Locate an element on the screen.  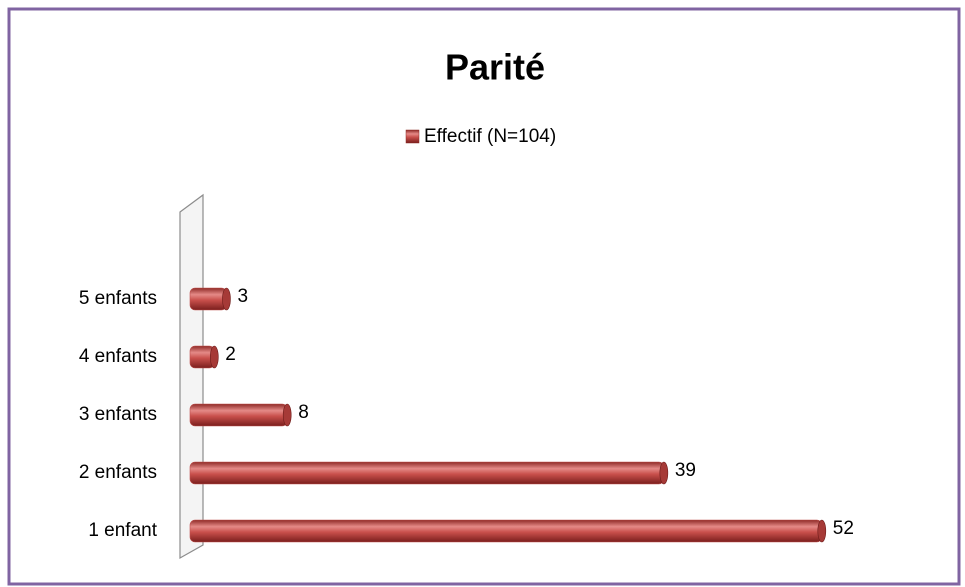
back-wall is located at coordinates (191, 376).